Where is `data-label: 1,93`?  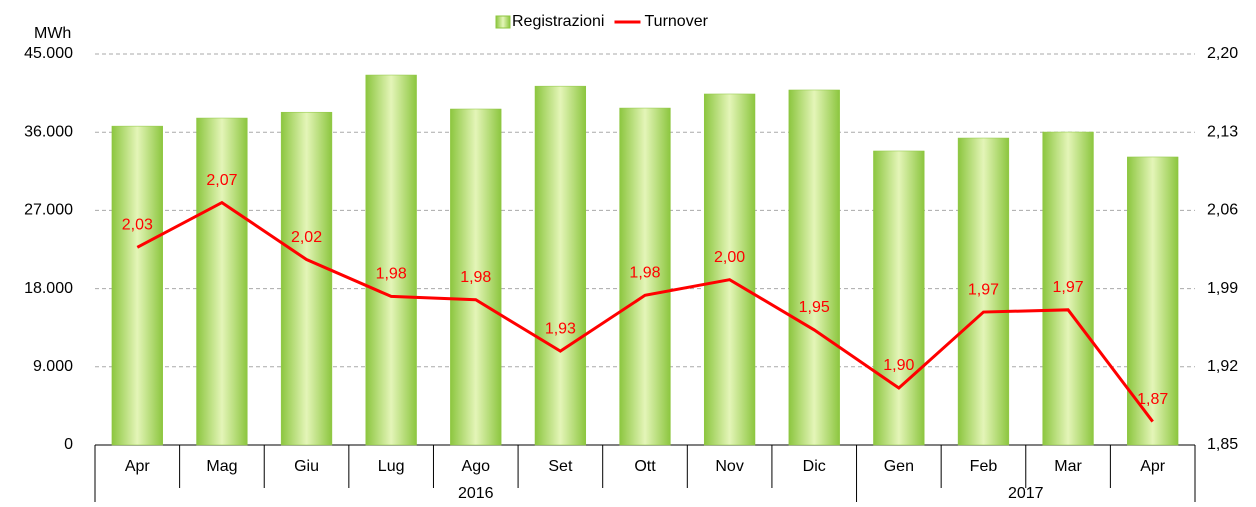
data-label: 1,93 is located at coordinates (560, 328).